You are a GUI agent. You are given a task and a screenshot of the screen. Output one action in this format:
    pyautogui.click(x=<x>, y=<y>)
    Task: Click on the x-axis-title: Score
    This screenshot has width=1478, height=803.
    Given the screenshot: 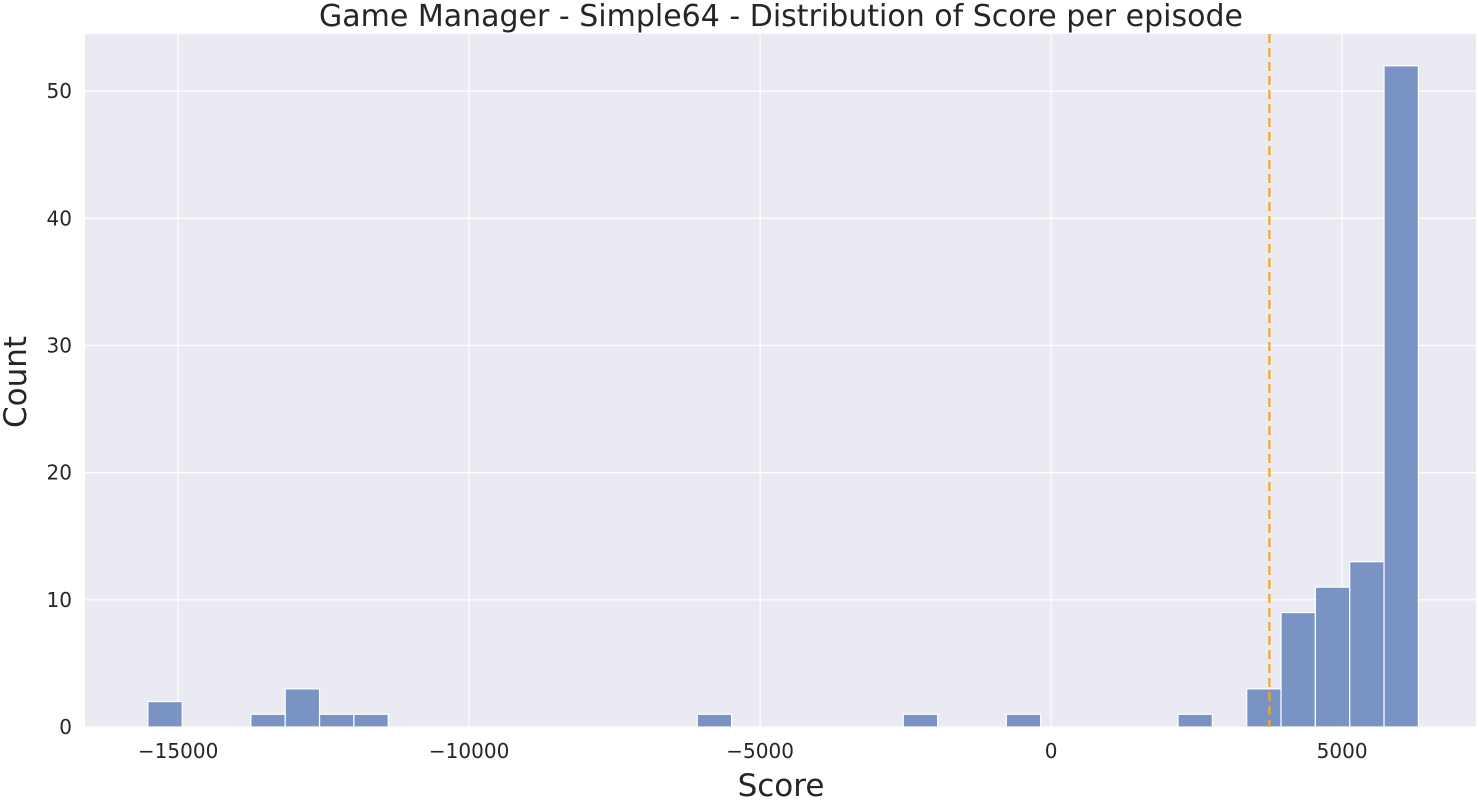 What is the action you would take?
    pyautogui.click(x=781, y=785)
    